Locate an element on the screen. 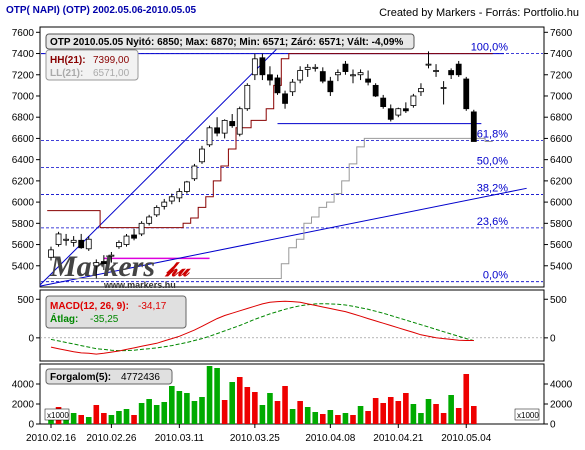 The image size is (585, 450). macd-box is located at coordinates (116, 312).